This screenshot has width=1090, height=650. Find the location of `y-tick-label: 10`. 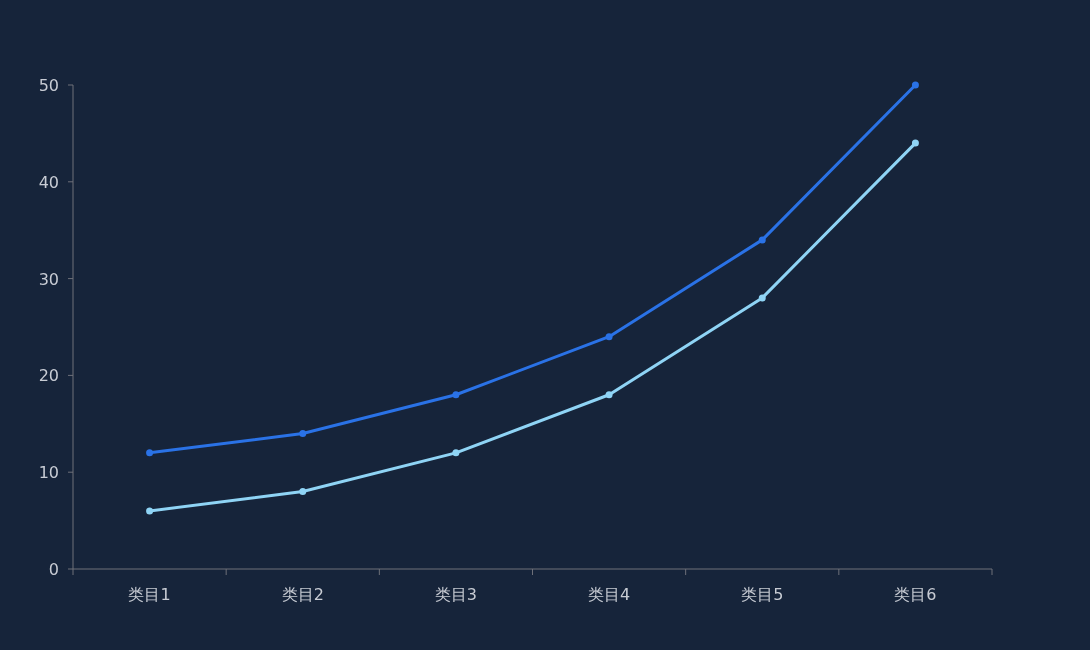

y-tick-label: 10 is located at coordinates (48, 473).